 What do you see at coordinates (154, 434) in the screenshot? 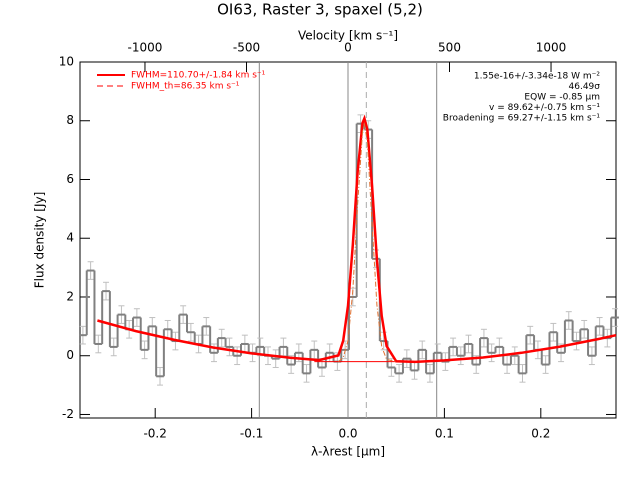
I see `x-tick-label: -0.2` at bounding box center [154, 434].